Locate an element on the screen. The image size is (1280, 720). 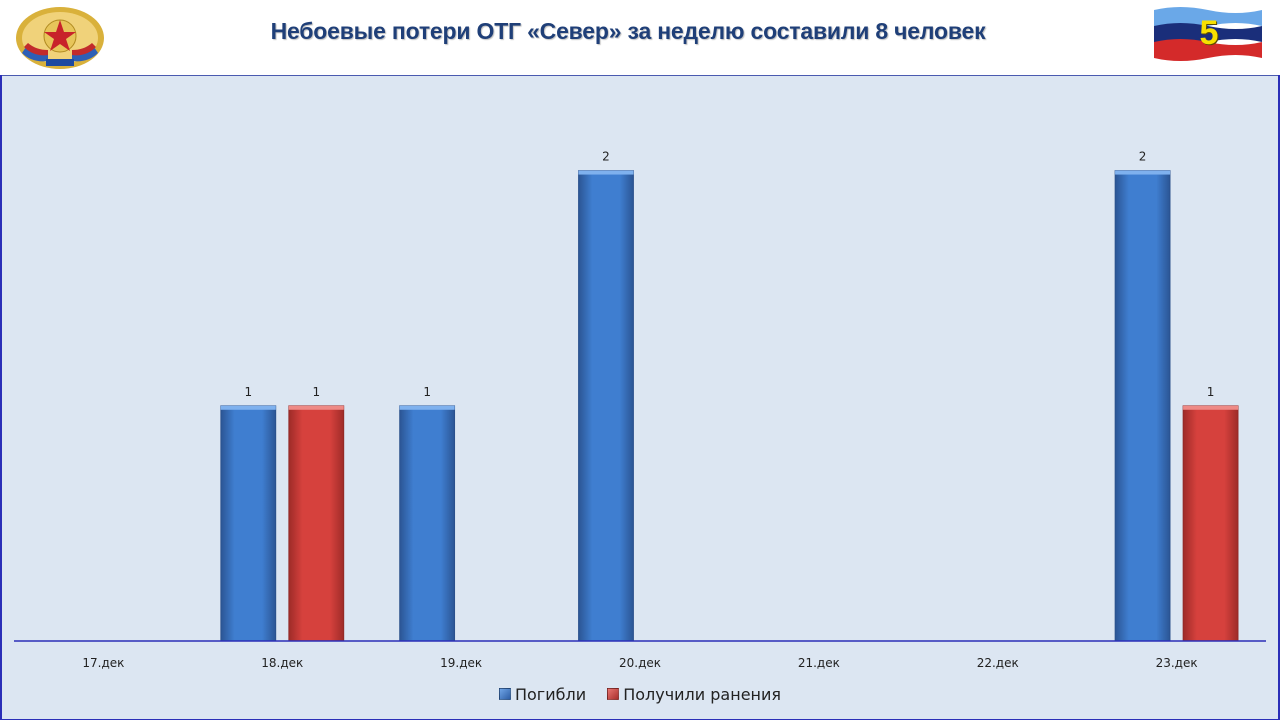
lpr-flag-icon is located at coordinates (1208, 34).